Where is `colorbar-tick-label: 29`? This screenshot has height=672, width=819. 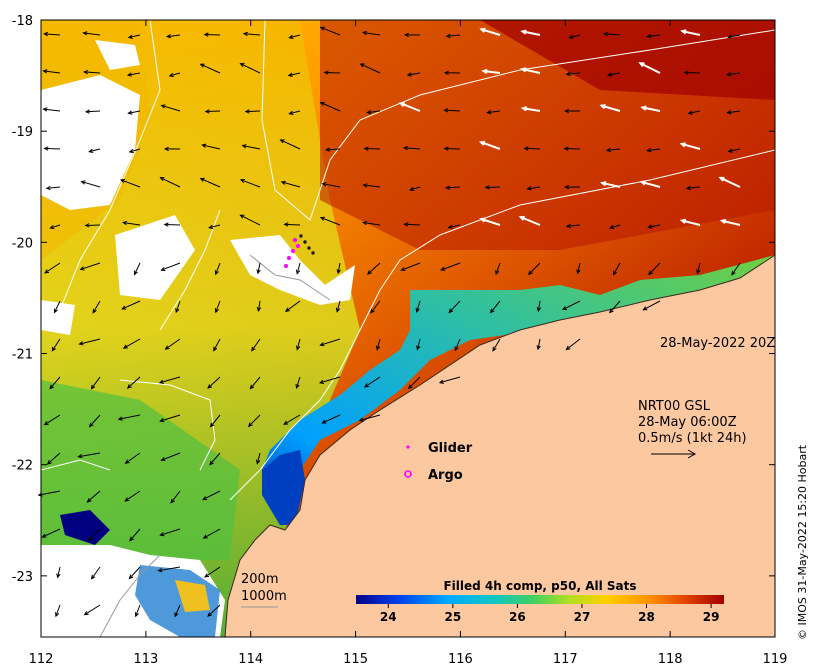 colorbar-tick-label: 29 is located at coordinates (711, 617).